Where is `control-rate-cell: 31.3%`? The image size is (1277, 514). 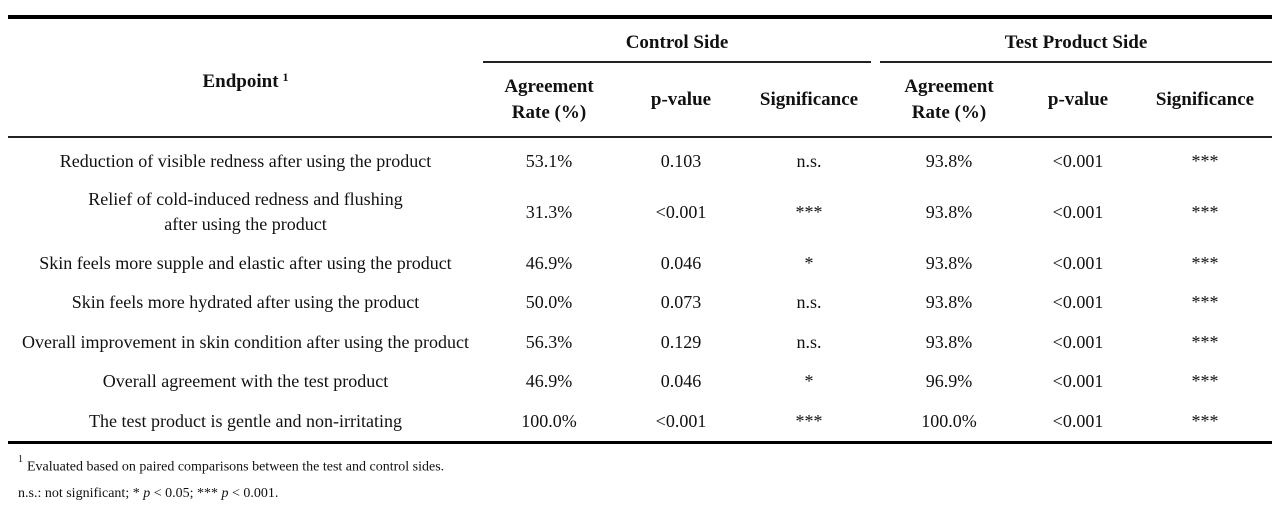
control-rate-cell: 31.3% is located at coordinates (549, 211).